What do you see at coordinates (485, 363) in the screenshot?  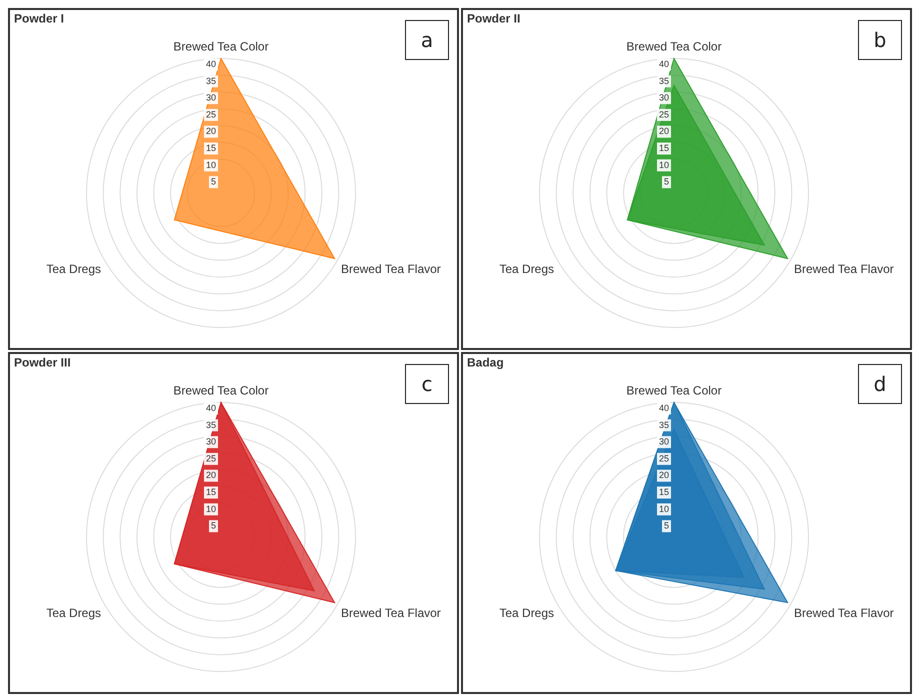 I see `chart-title: Badag` at bounding box center [485, 363].